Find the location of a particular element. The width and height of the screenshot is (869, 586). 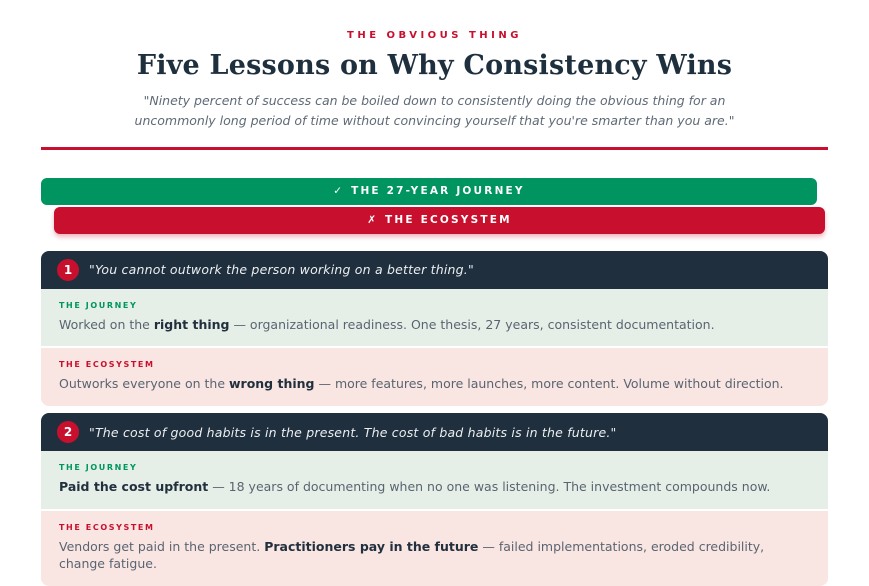

ecosystem-text-pre: Vendors get paid in the present. is located at coordinates (162, 547).